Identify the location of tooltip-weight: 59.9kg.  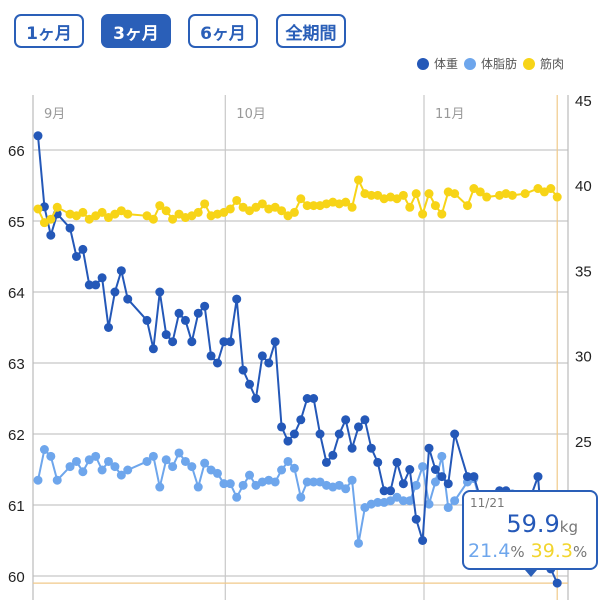
(542, 524).